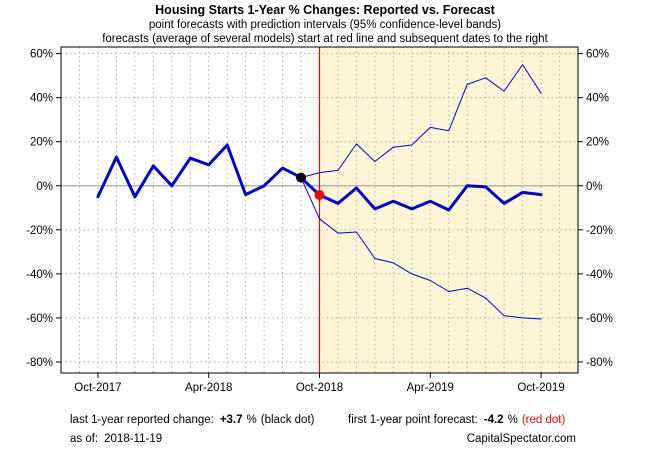 The height and width of the screenshot is (450, 650). What do you see at coordinates (41, 143) in the screenshot?
I see `y-tick-label-left: 20%` at bounding box center [41, 143].